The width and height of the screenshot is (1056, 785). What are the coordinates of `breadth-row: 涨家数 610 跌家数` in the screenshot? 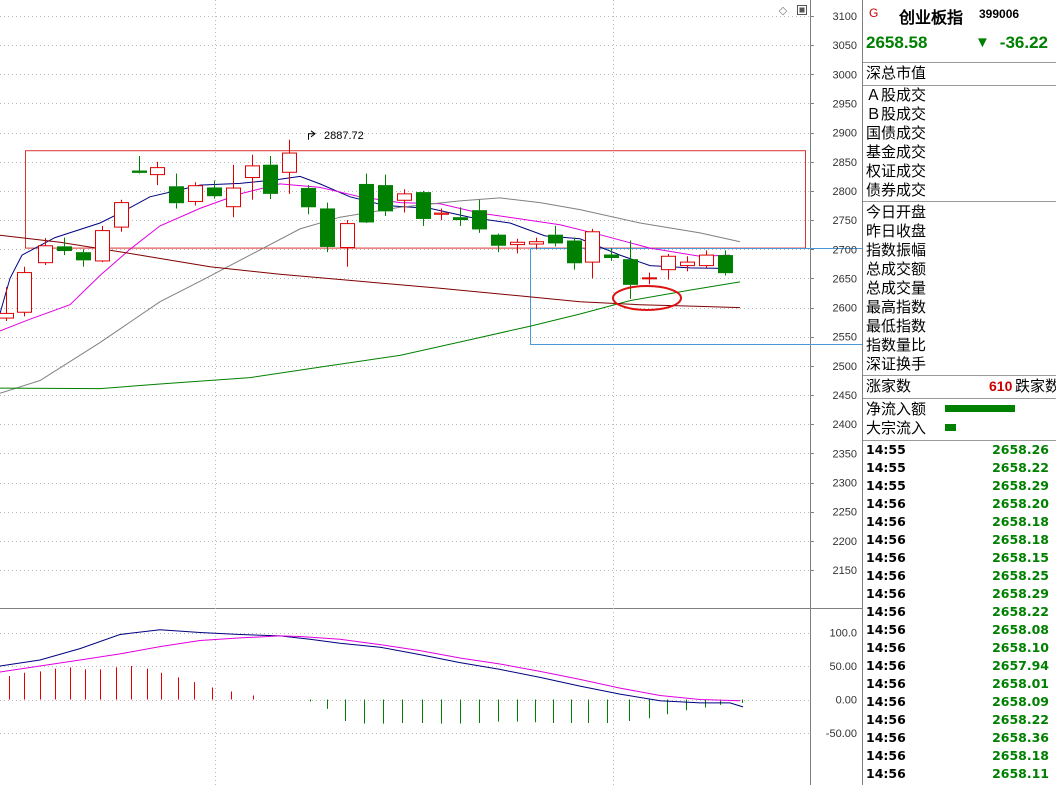 It's located at (959, 386).